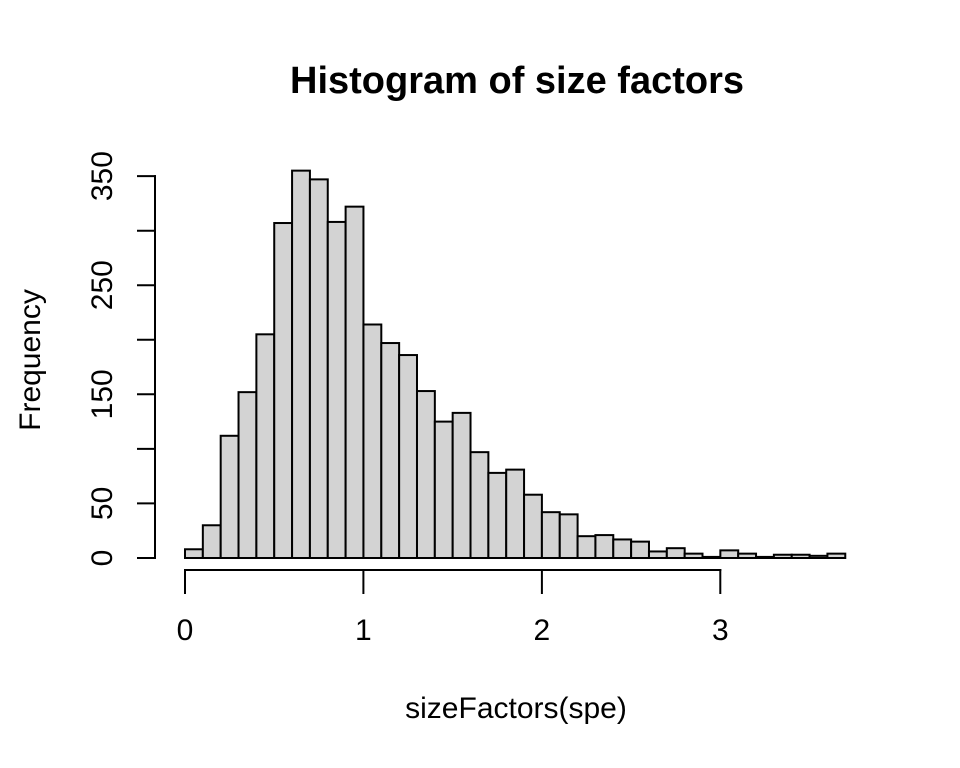  What do you see at coordinates (516, 708) in the screenshot?
I see `x-axis-label: sizeFactors(spe)` at bounding box center [516, 708].